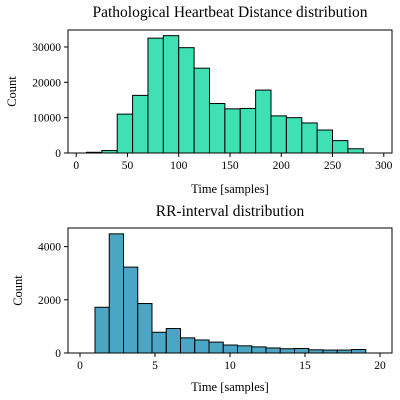 The image size is (400, 400). Describe the element at coordinates (333, 166) in the screenshot. I see `x-tick-label: 250` at that location.